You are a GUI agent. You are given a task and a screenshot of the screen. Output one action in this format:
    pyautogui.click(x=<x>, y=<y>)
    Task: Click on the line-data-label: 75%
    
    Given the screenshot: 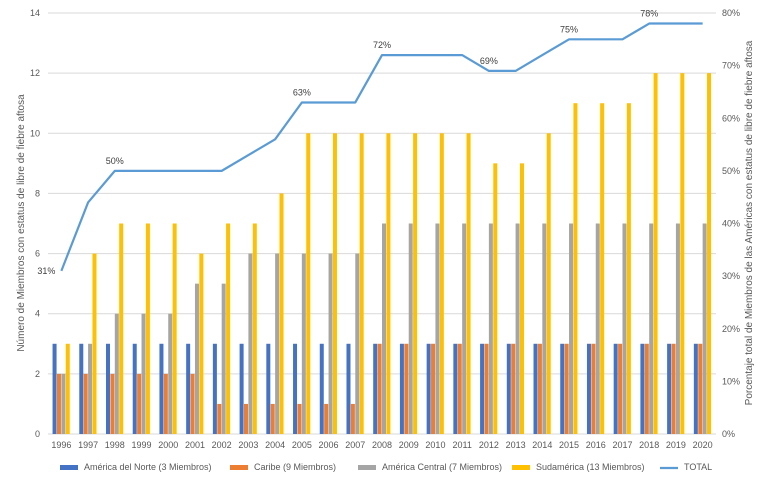 What is the action you would take?
    pyautogui.click(x=569, y=29)
    